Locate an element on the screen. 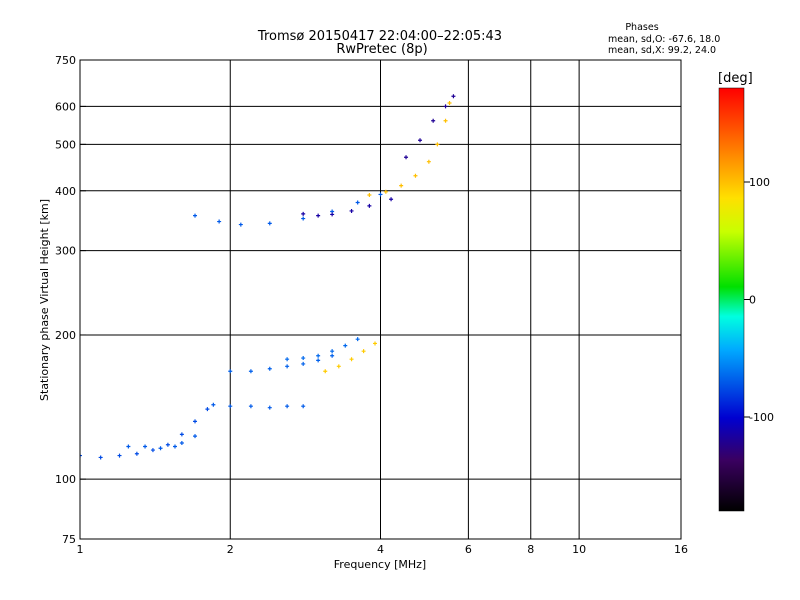 Image resolution: width=800 pixels, height=600 pixels. x-tick-label: 6 is located at coordinates (468, 549).